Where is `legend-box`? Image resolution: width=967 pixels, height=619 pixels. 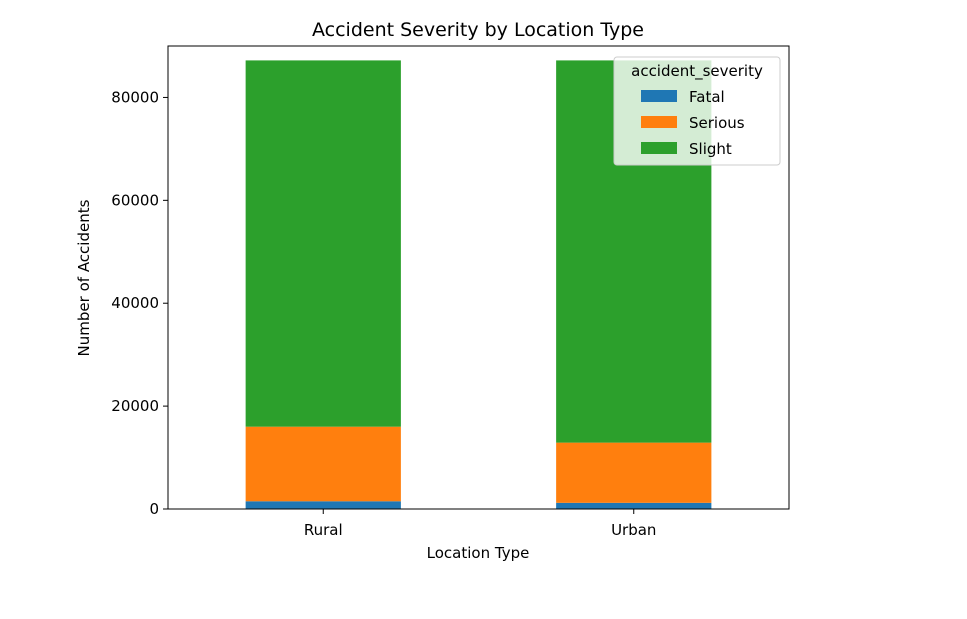 legend-box is located at coordinates (697, 111).